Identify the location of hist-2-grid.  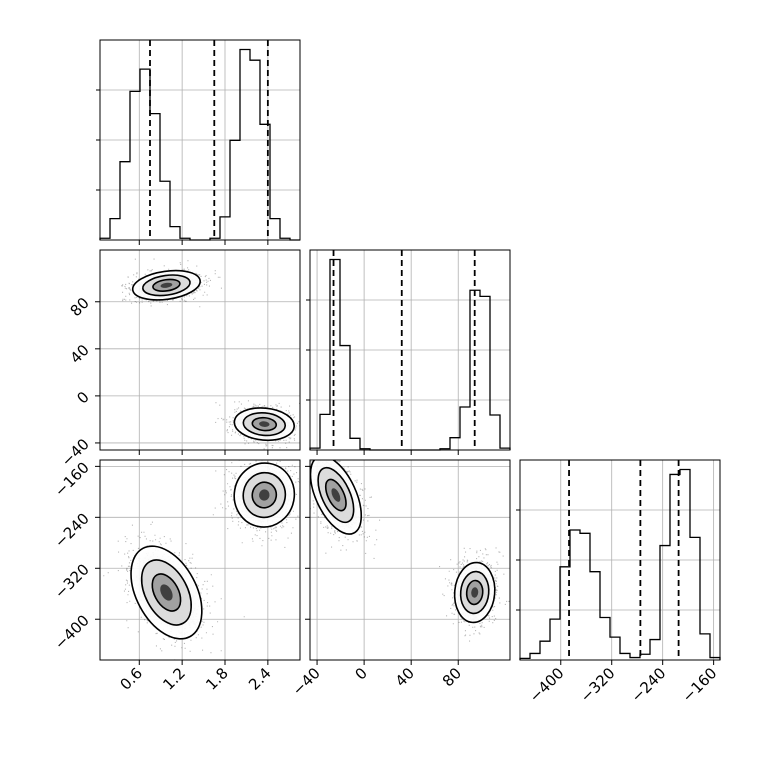
(620, 560).